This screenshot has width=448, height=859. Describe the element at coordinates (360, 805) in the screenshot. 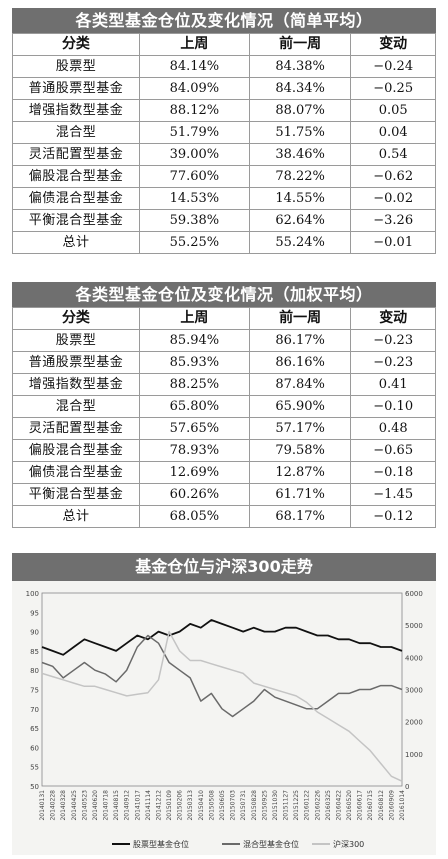

I see `x-axis-tick-label: 20160617` at that location.